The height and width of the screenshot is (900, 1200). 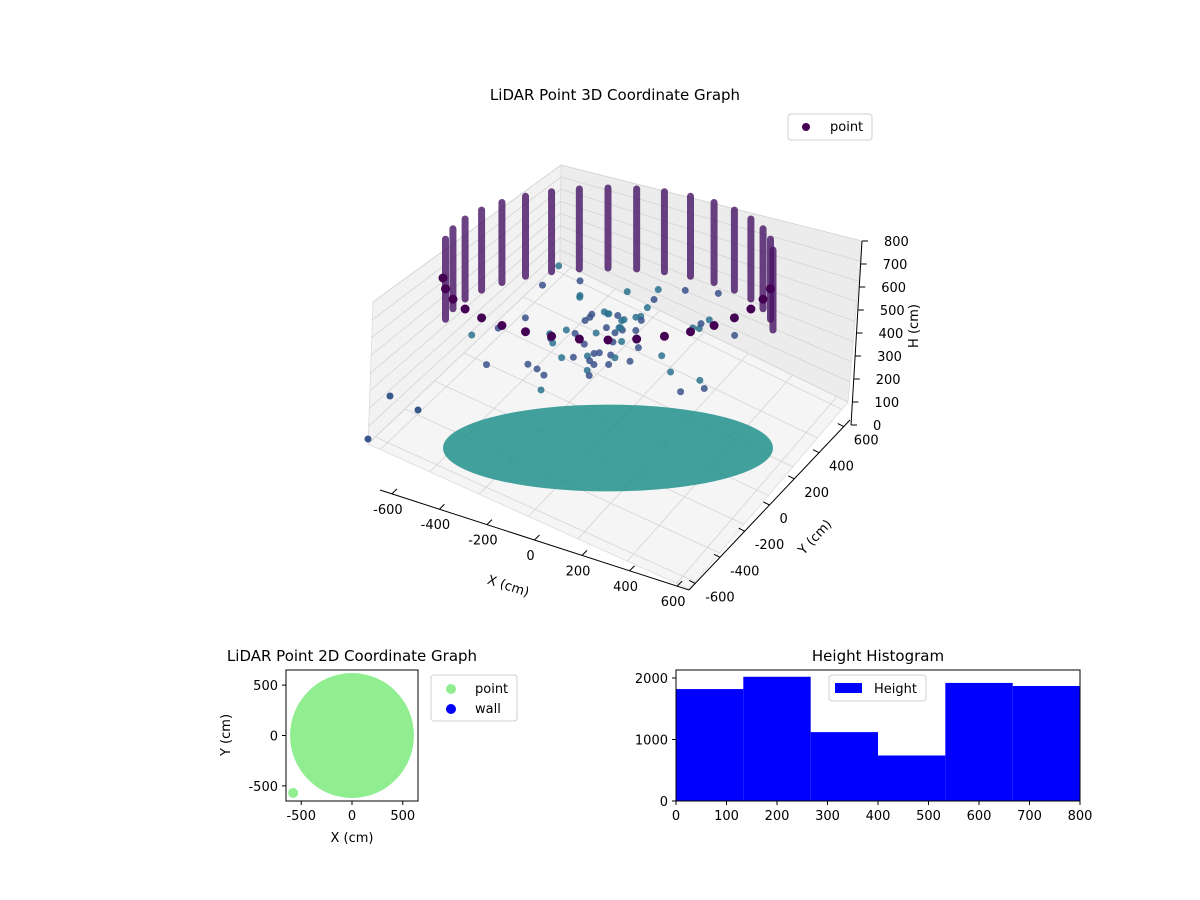 I want to click on legend-marker-height, so click(x=848, y=688).